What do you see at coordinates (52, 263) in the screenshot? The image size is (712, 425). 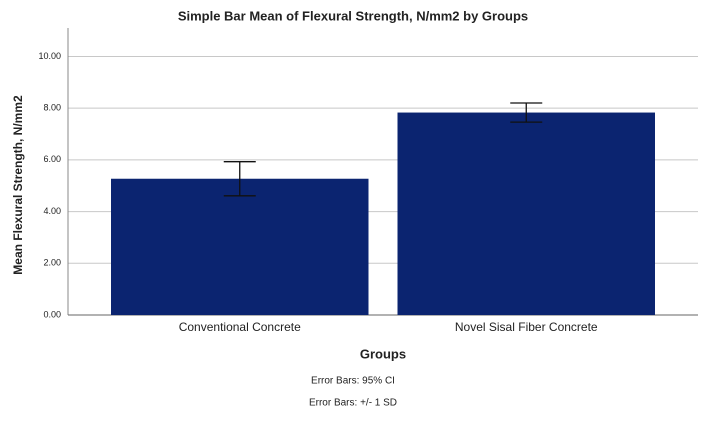 I see `y-tick-label: 2.00` at bounding box center [52, 263].